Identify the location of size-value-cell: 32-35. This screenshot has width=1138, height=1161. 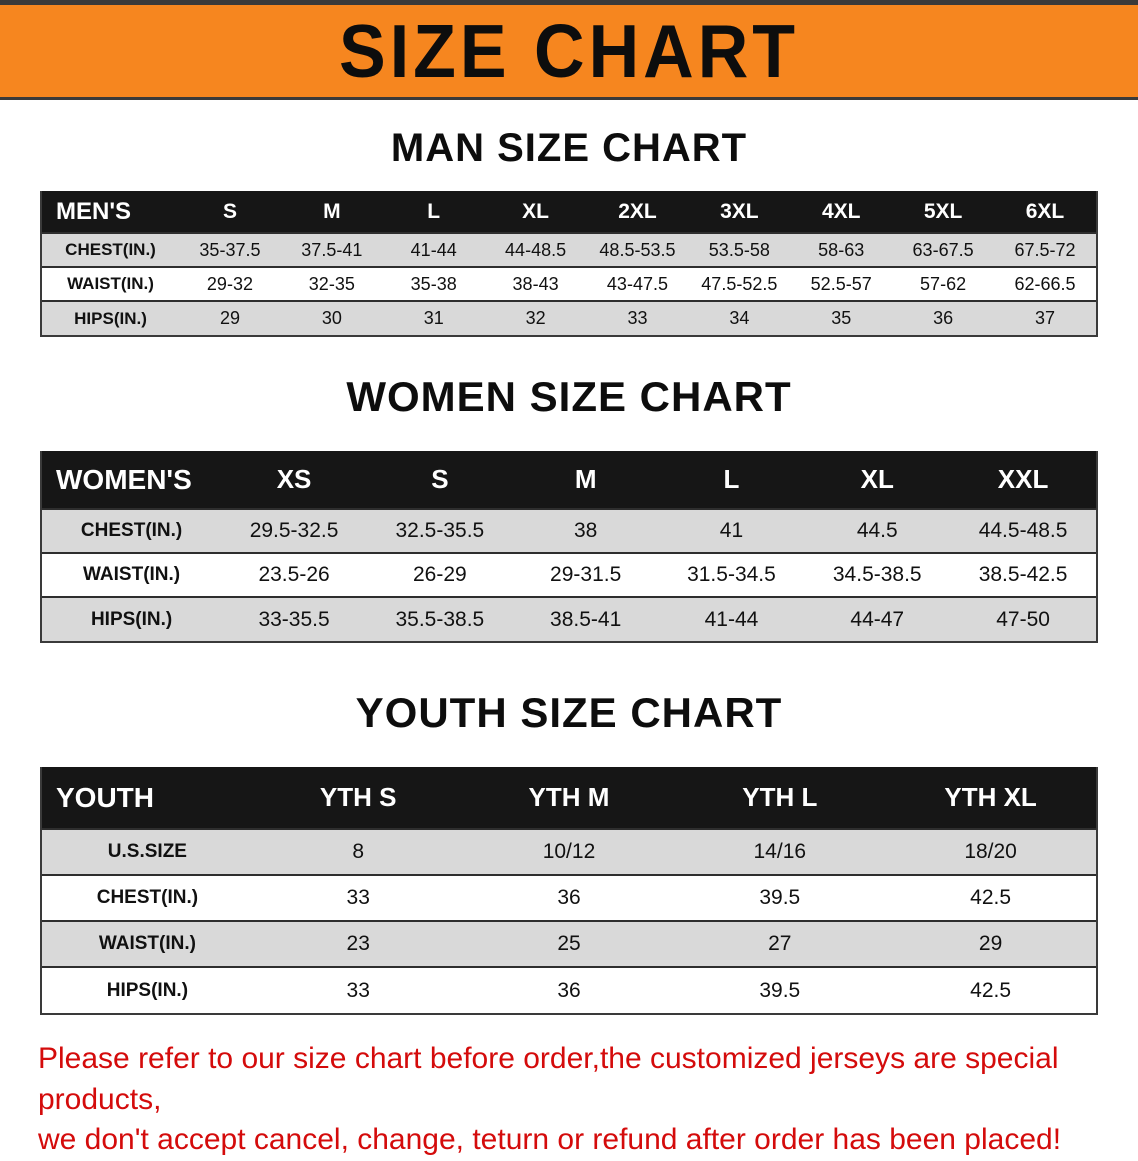
(331, 283).